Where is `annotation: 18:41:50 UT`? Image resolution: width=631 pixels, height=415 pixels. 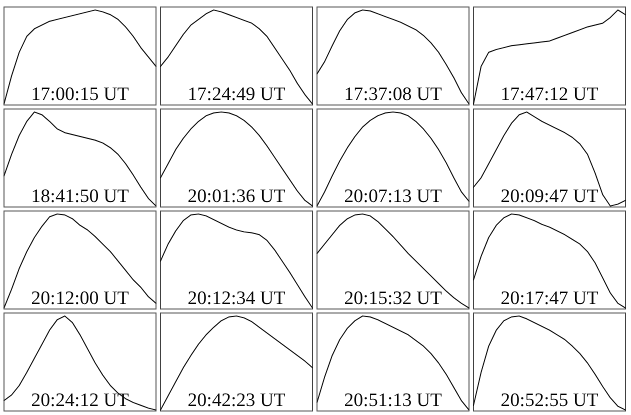
annotation: 18:41:50 UT is located at coordinates (80, 196).